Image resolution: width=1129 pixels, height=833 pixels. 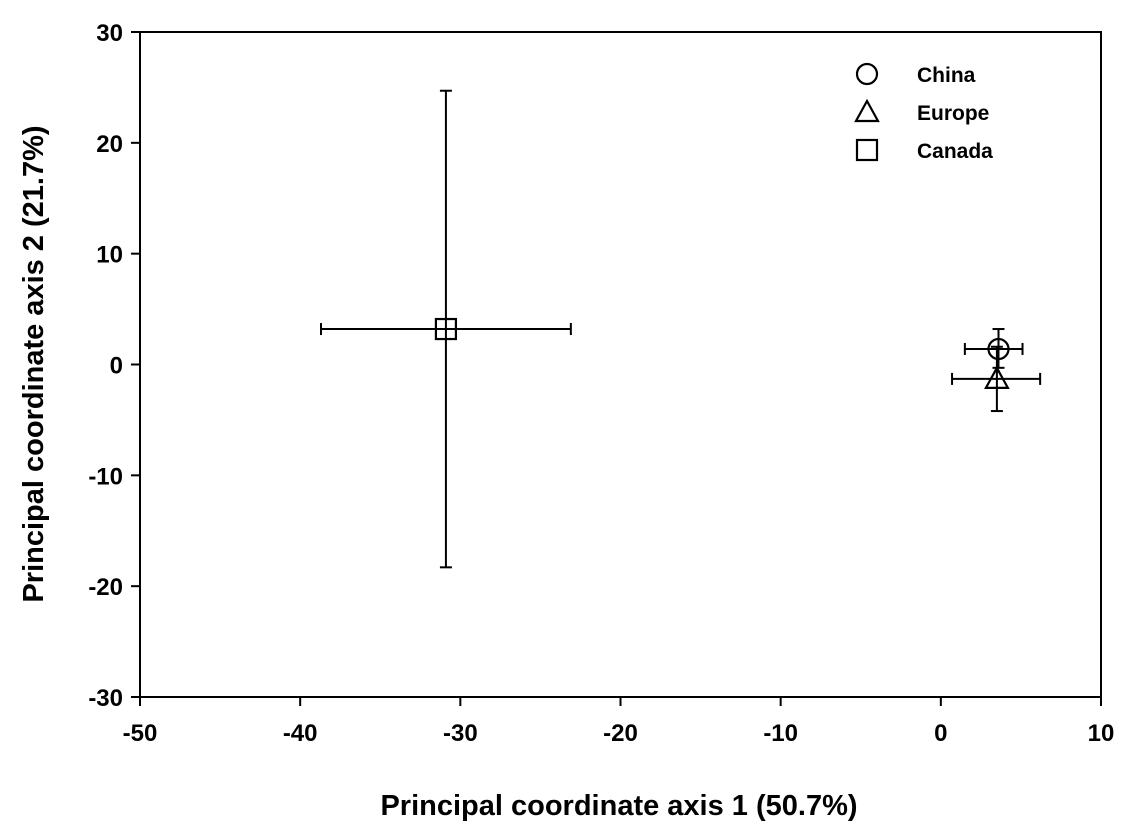 What do you see at coordinates (300, 733) in the screenshot?
I see `x-tick-label: -40` at bounding box center [300, 733].